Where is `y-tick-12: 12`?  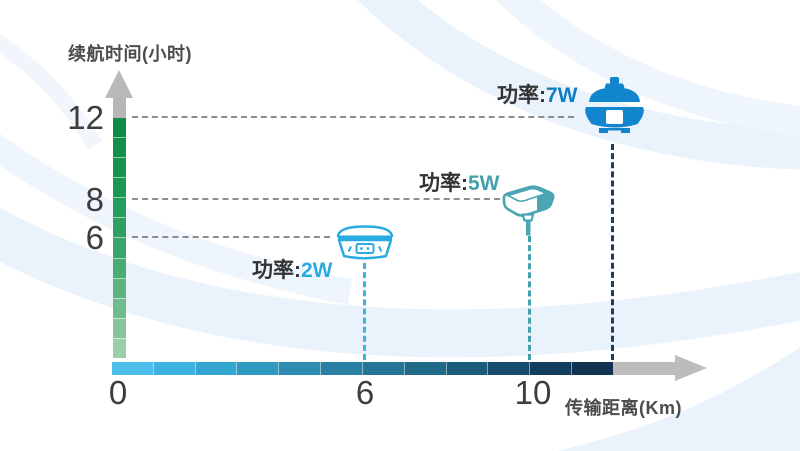 y-tick-12: 12 is located at coordinates (85, 117).